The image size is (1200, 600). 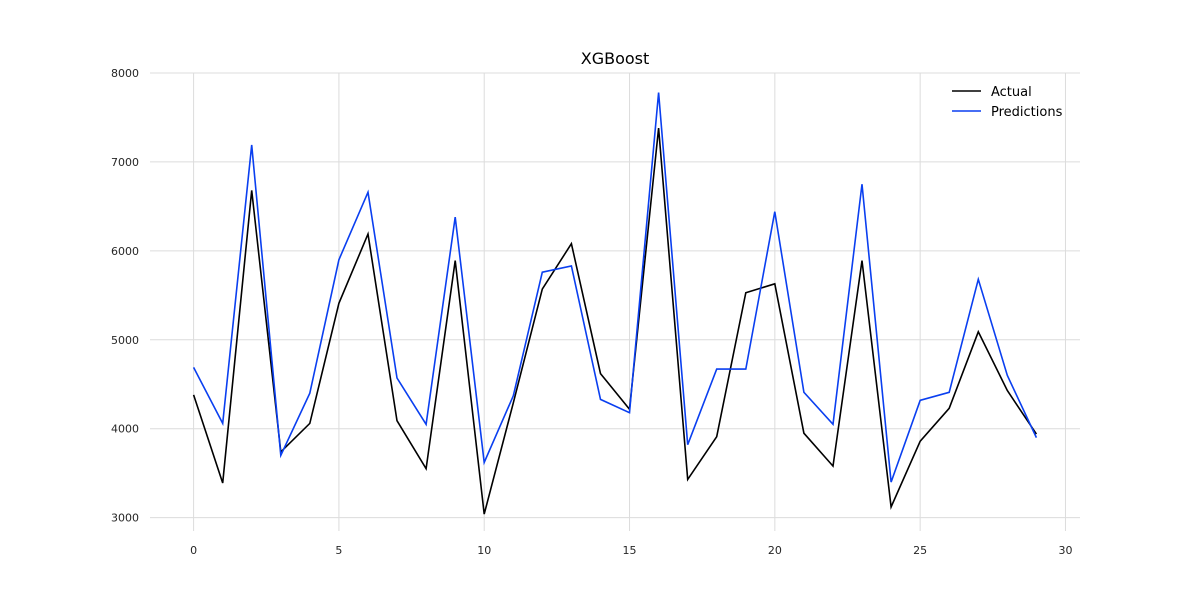 What do you see at coordinates (775, 550) in the screenshot?
I see `x-tick-label: 20` at bounding box center [775, 550].